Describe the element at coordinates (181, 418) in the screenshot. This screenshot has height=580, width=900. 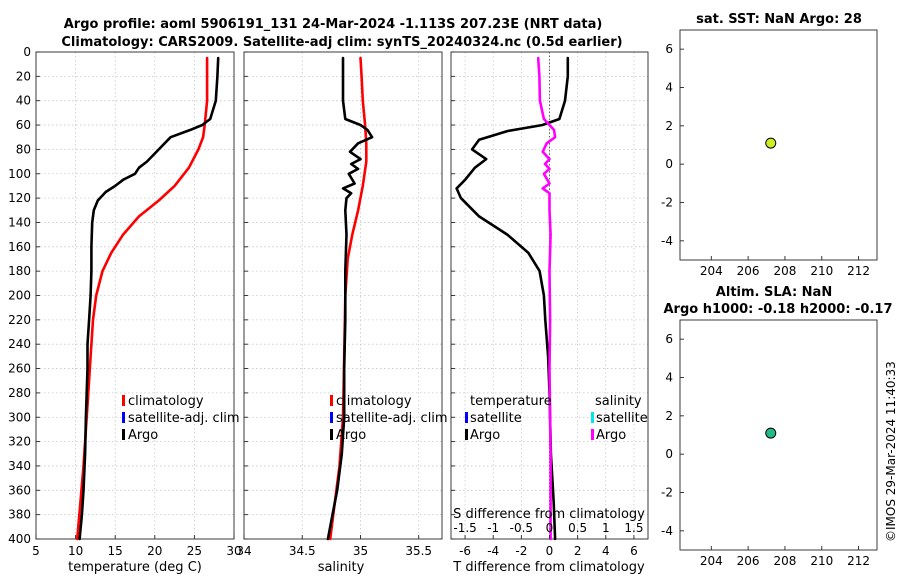
I see `temperature-legend: climatology satellite-adj. clim Argo` at that location.